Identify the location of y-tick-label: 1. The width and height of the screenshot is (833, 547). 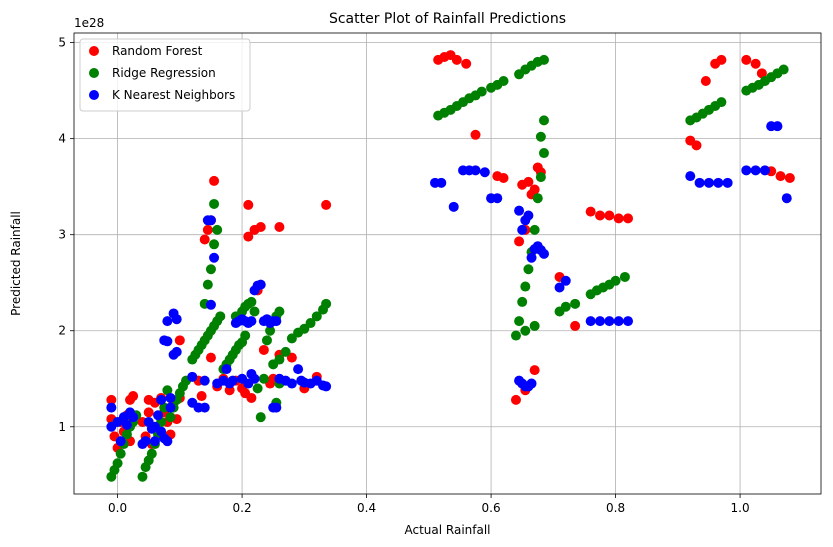
(62, 427).